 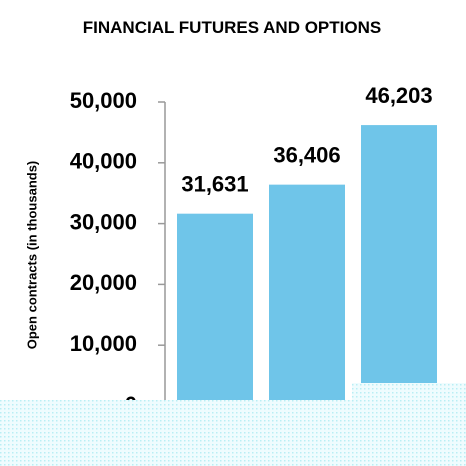 I want to click on y-axis-label: Open contracts (in thousands), so click(x=31, y=255).